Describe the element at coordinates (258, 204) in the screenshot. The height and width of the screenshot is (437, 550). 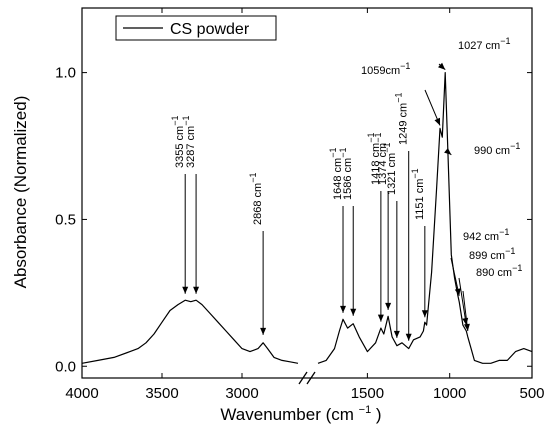
I see `annotation-text-2868: 2868 cm` at that location.